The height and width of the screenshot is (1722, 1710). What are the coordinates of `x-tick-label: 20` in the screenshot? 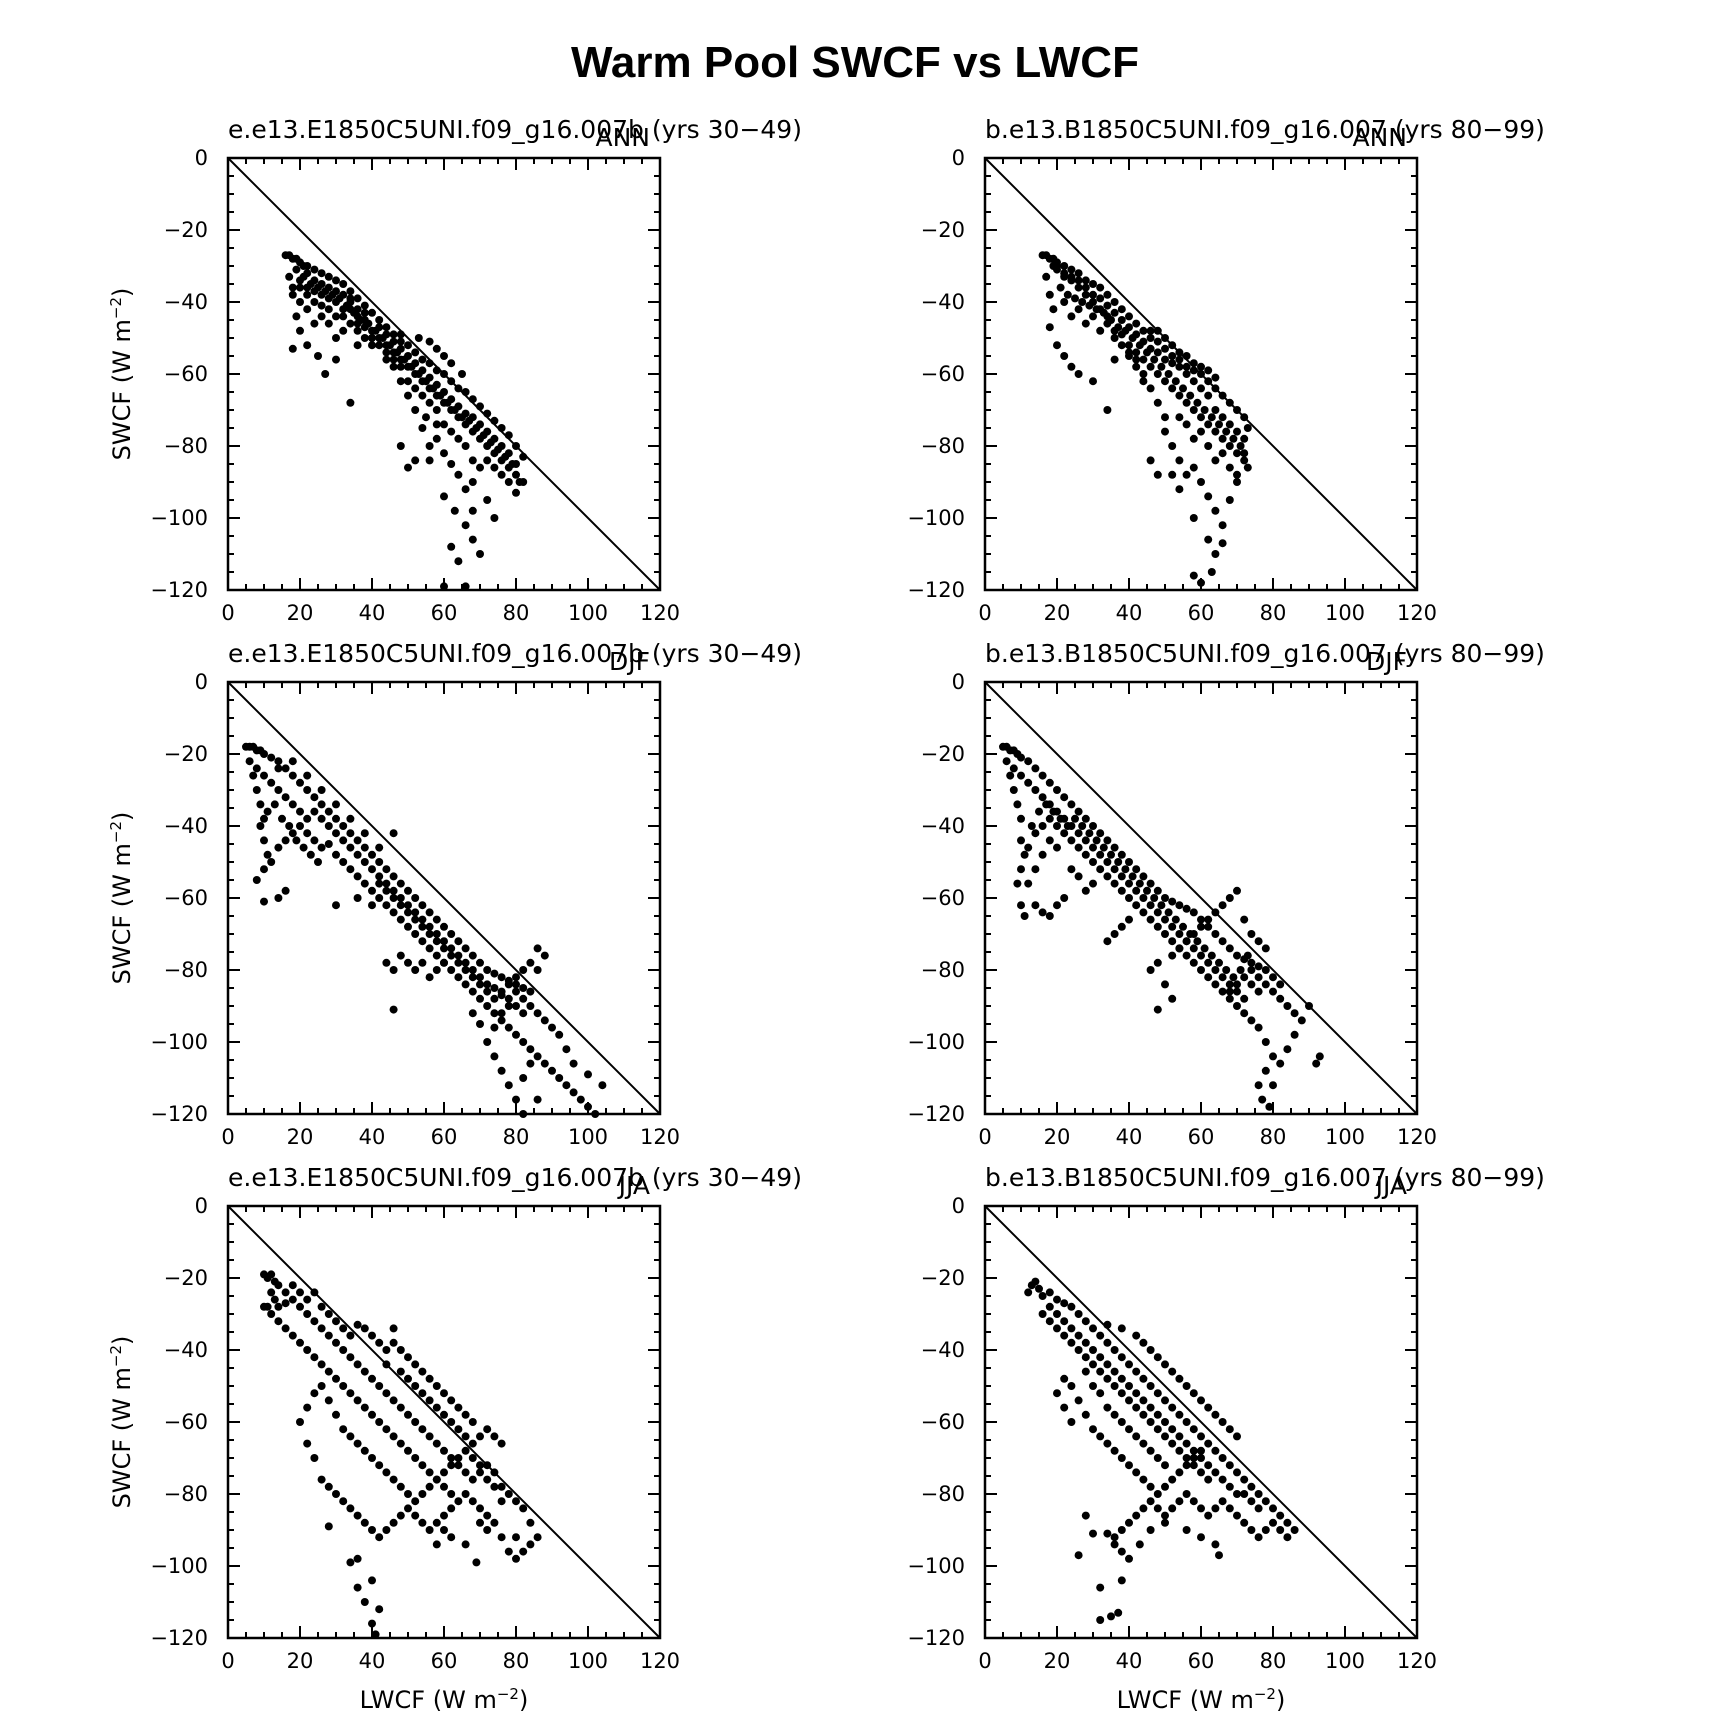 It's located at (300, 613).